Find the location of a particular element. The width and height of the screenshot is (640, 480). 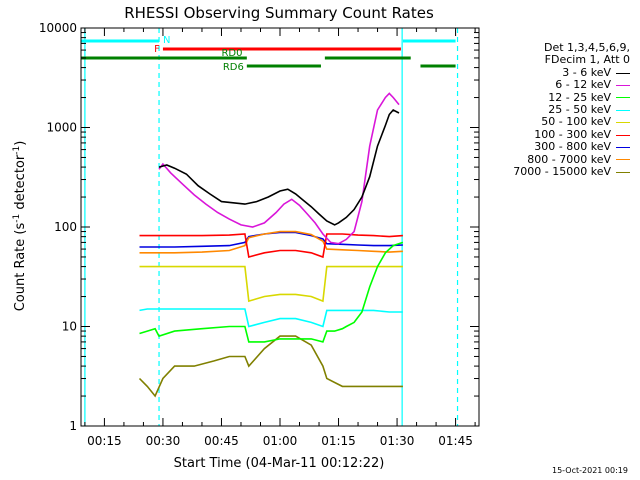

x-tick-label-0: 00:15 is located at coordinates (104, 441).